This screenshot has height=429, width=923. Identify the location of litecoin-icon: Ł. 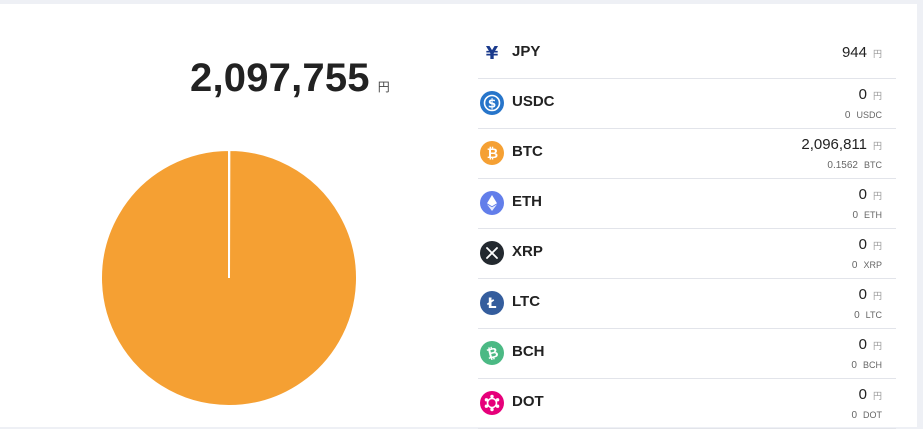
(492, 303).